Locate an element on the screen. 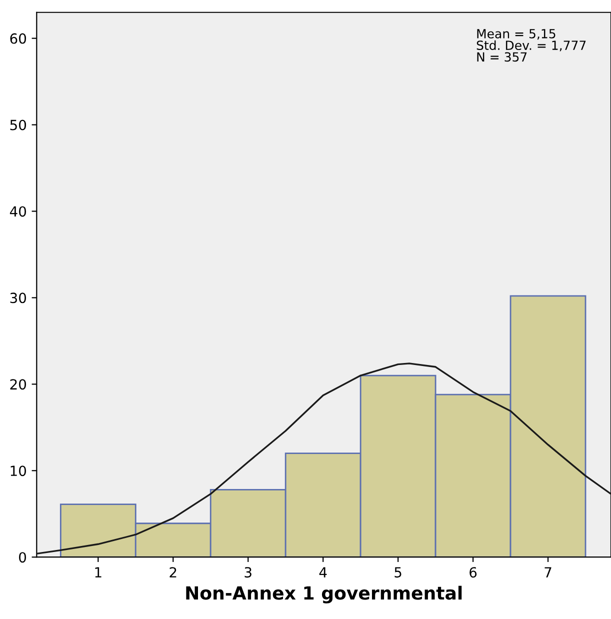 The image size is (611, 619). y-tick-label: 20 is located at coordinates (18, 384).